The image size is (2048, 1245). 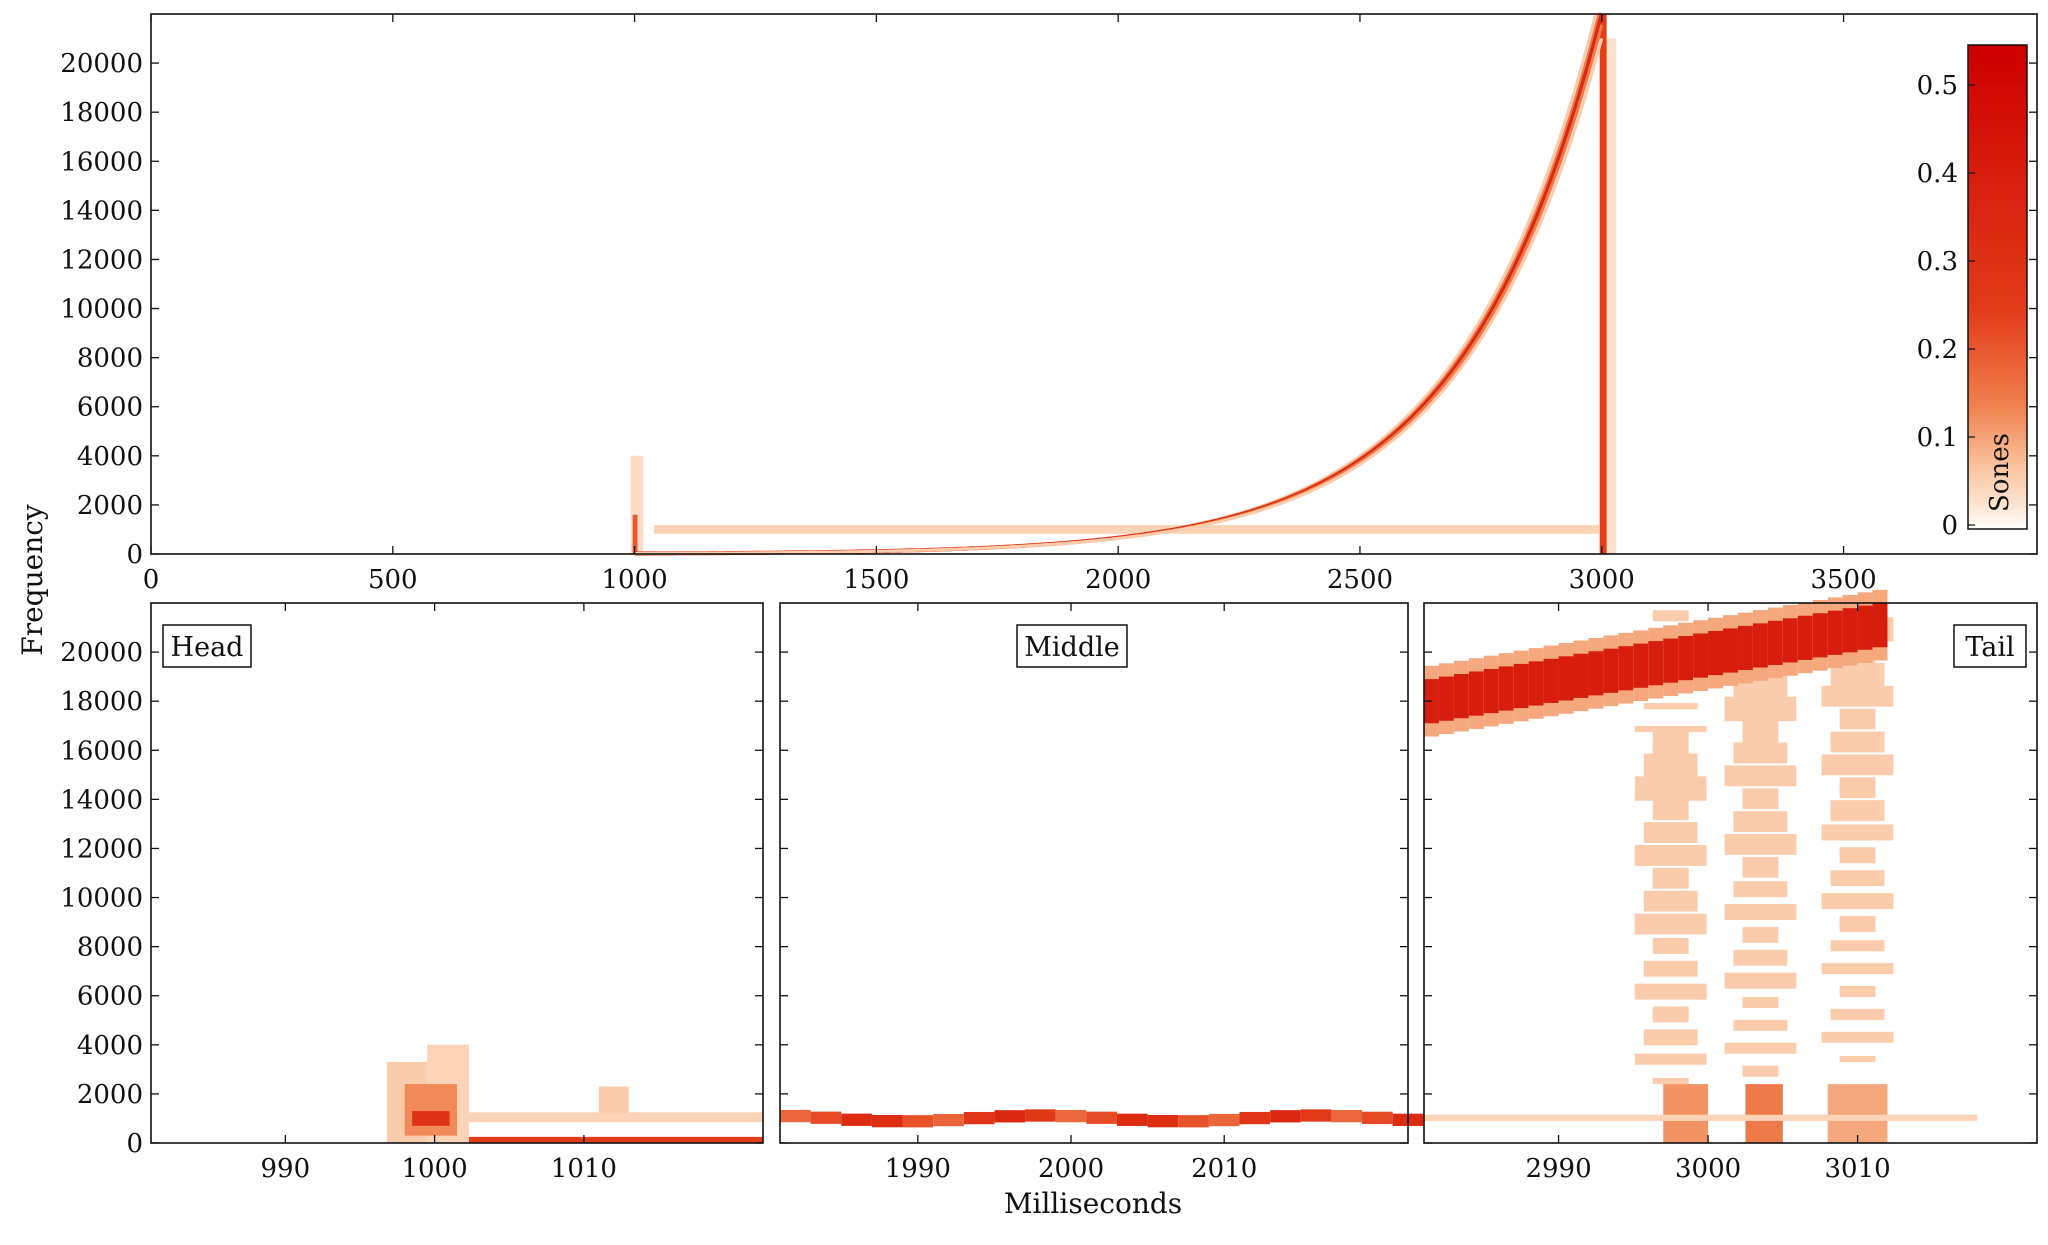 I want to click on middle-x-tick-label: 2000, so click(x=1071, y=1169).